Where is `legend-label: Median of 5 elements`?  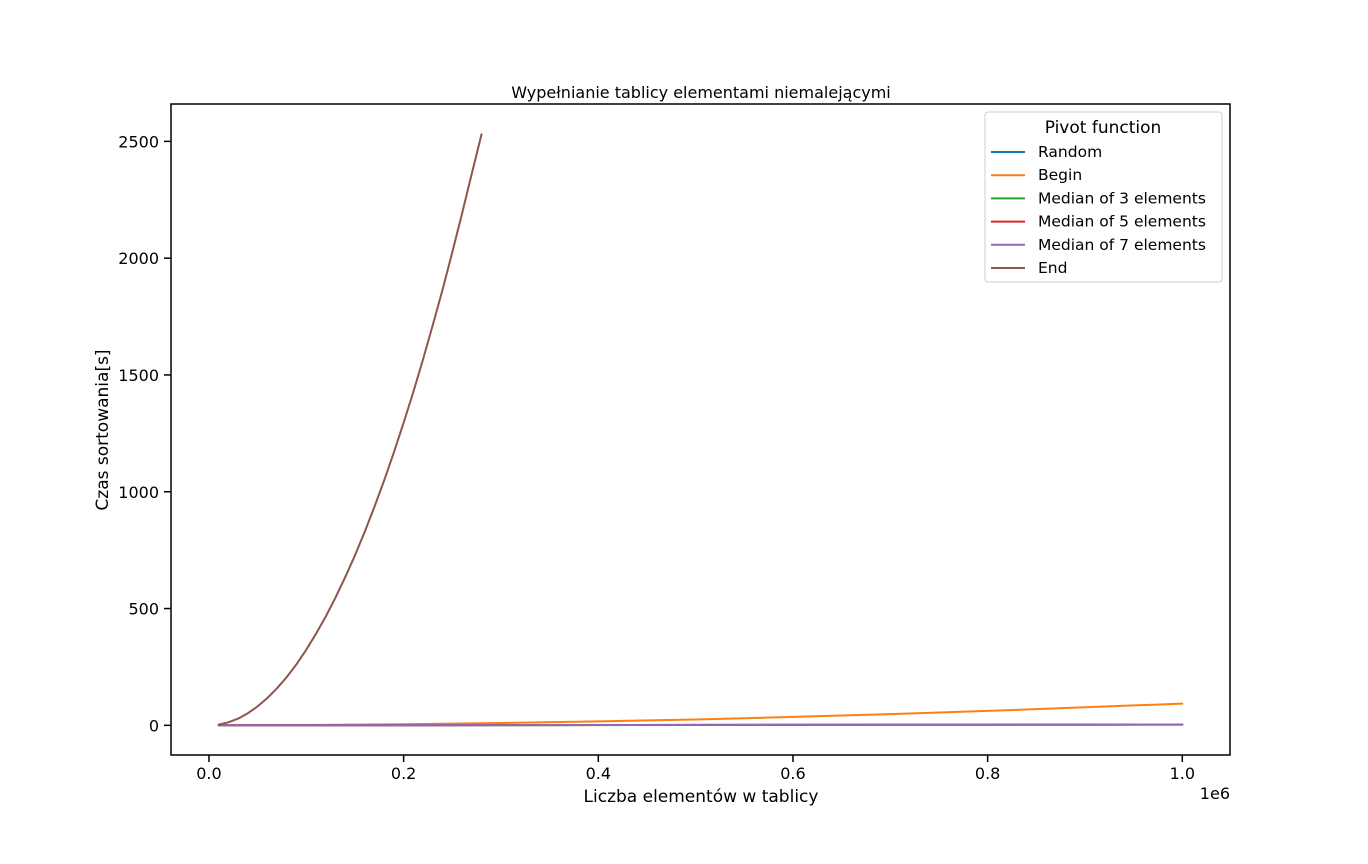 legend-label: Median of 5 elements is located at coordinates (1122, 222).